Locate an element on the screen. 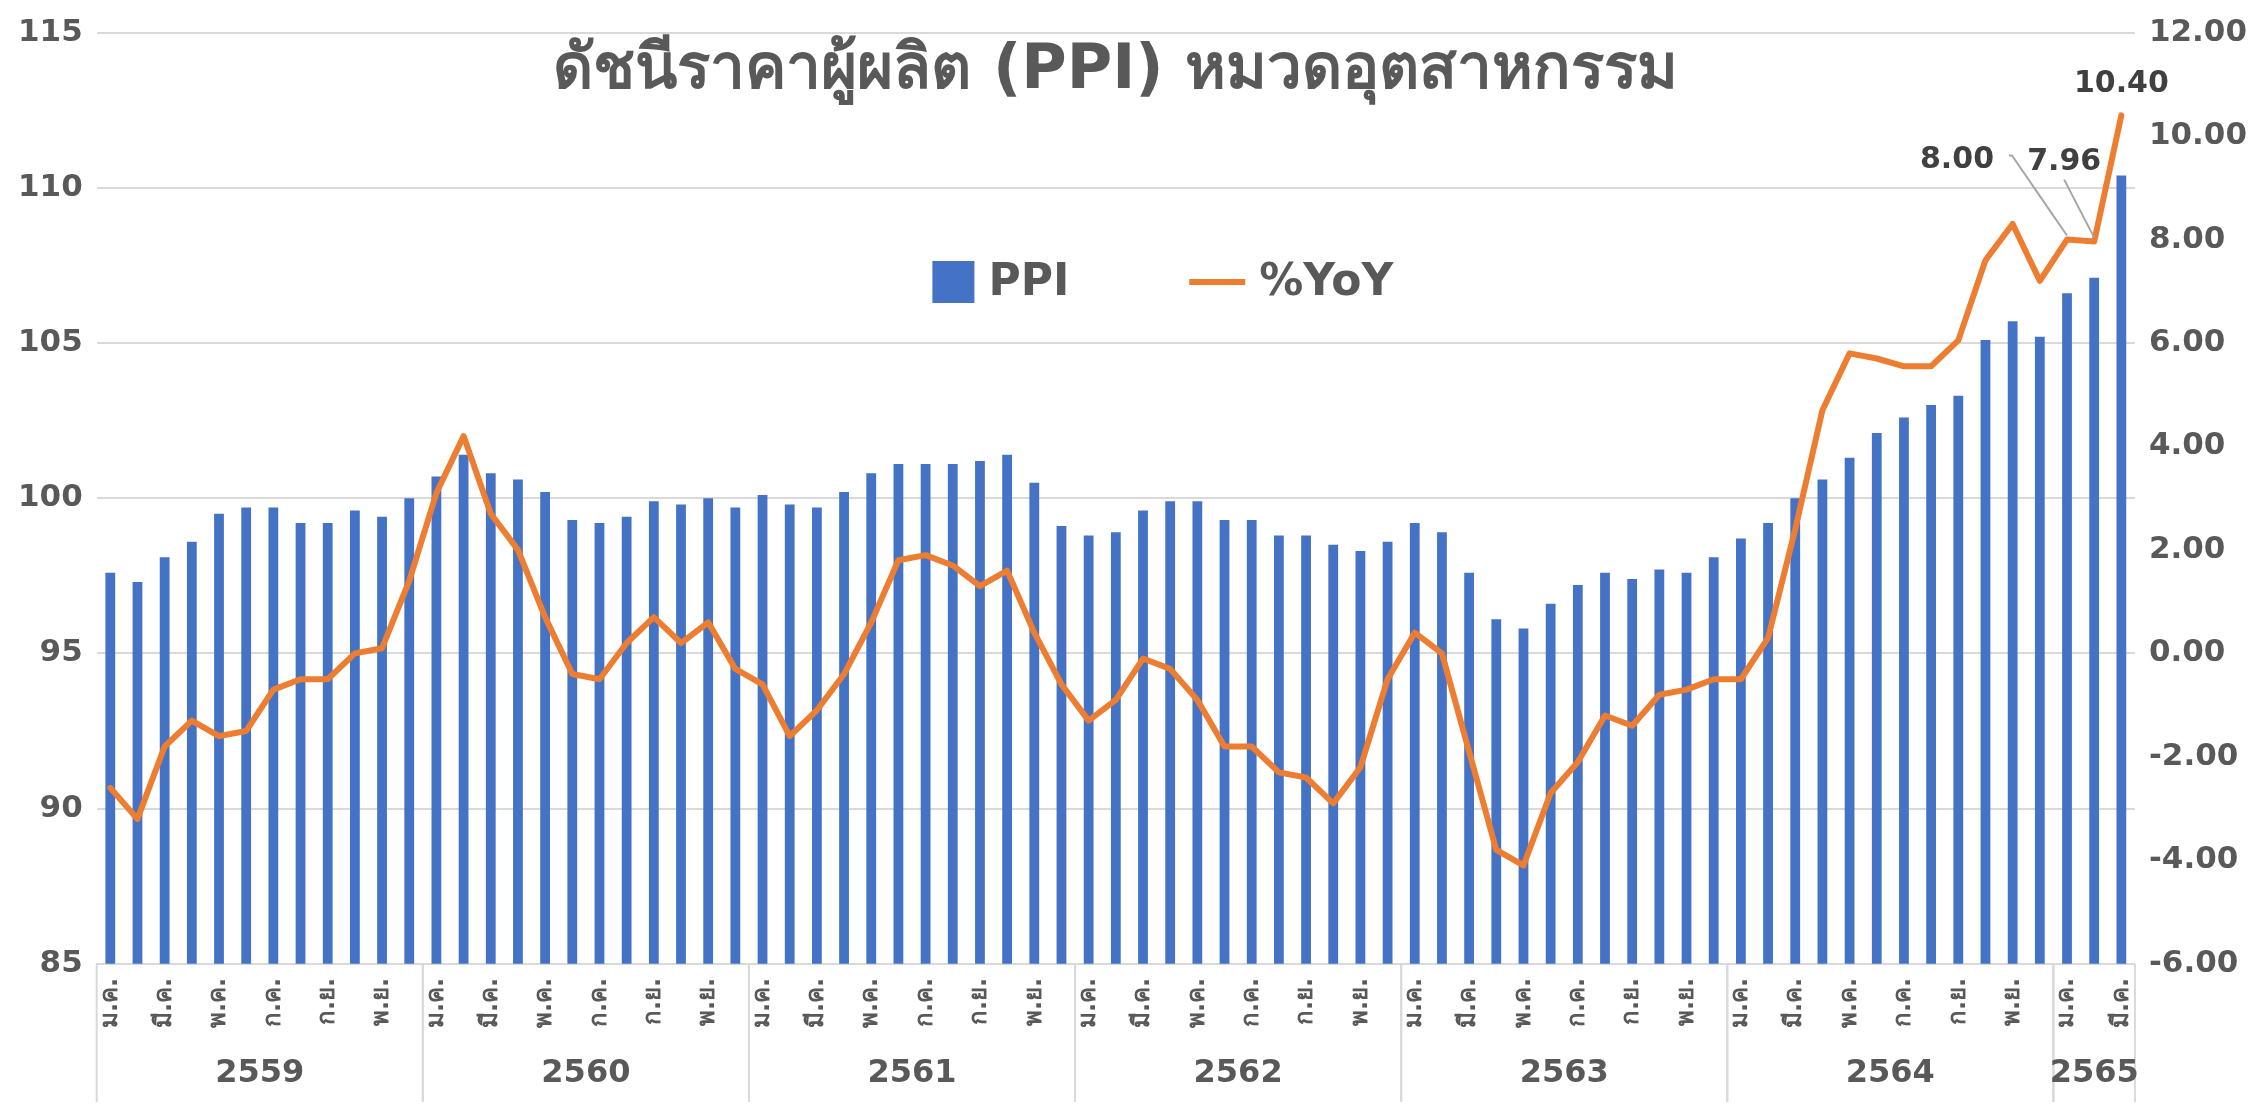 The height and width of the screenshot is (1104, 2267). y-tick-label: 110 is located at coordinates (50, 184).